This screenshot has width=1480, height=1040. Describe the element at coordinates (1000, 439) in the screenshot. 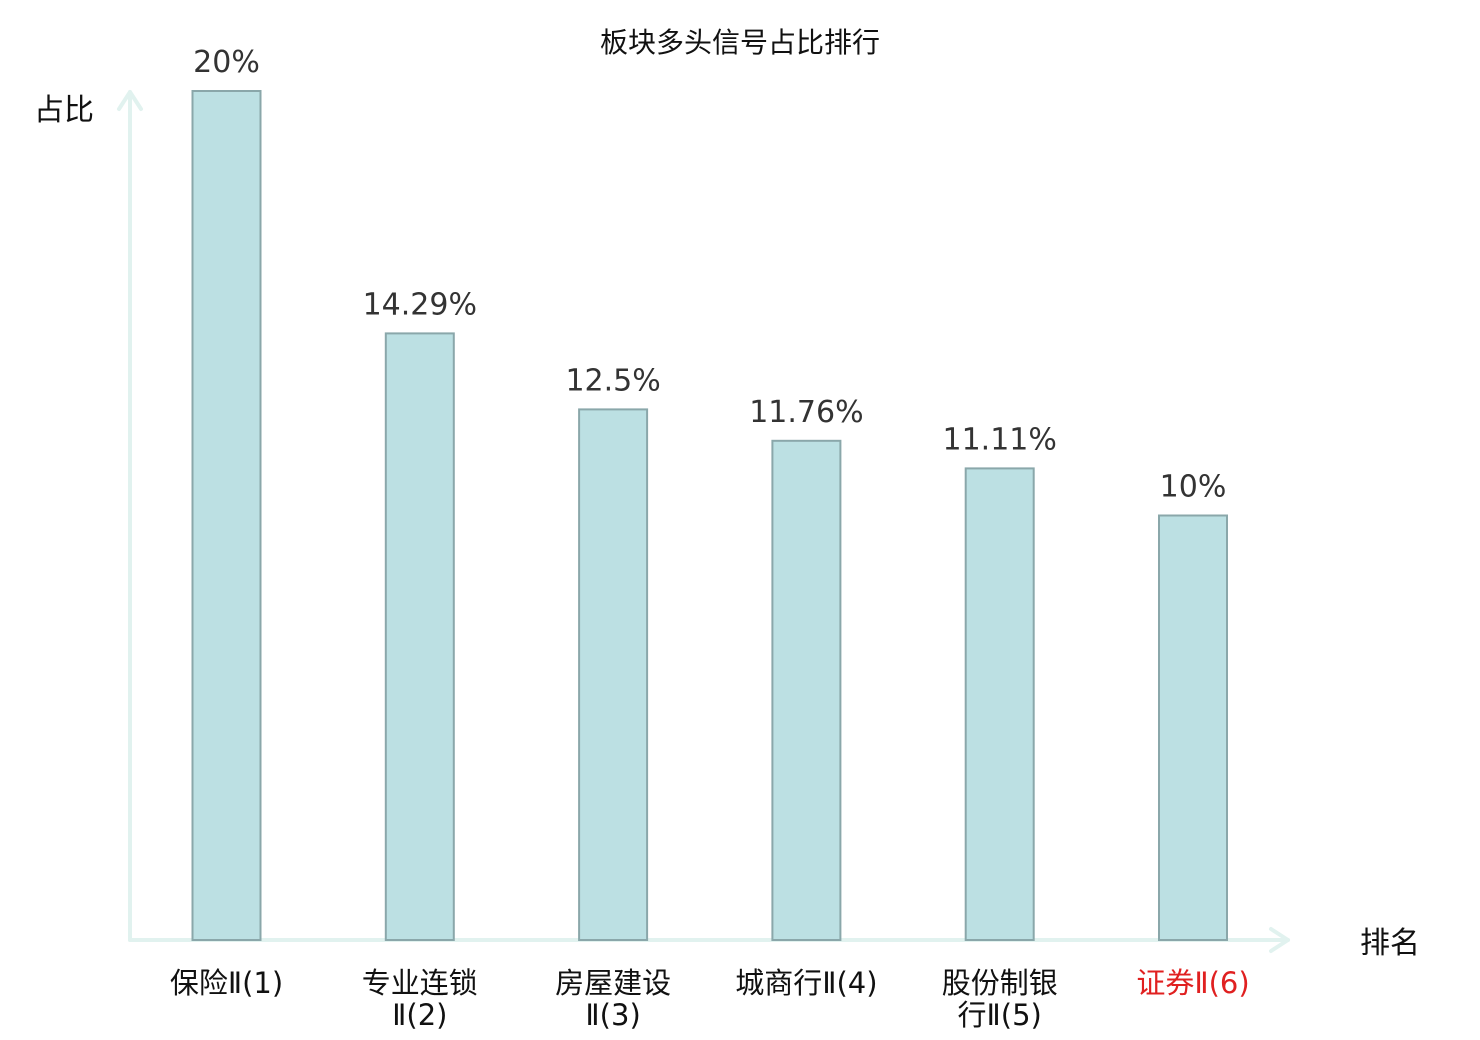

I see `value-label-5: 11.11%` at that location.